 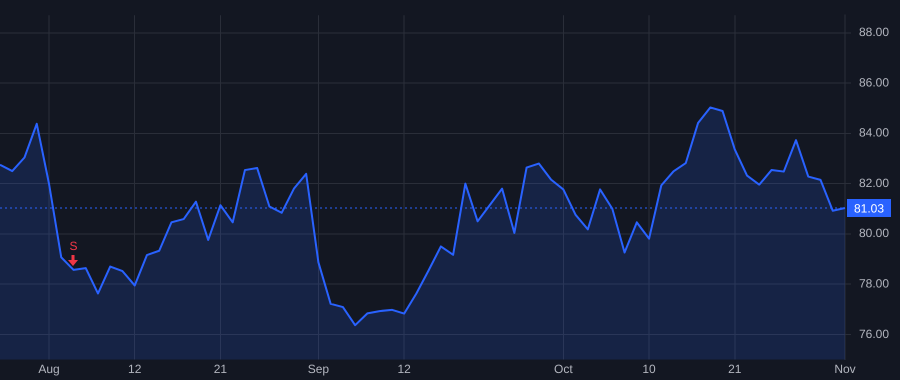 I want to click on y-tick-label: 84.00, so click(x=874, y=133).